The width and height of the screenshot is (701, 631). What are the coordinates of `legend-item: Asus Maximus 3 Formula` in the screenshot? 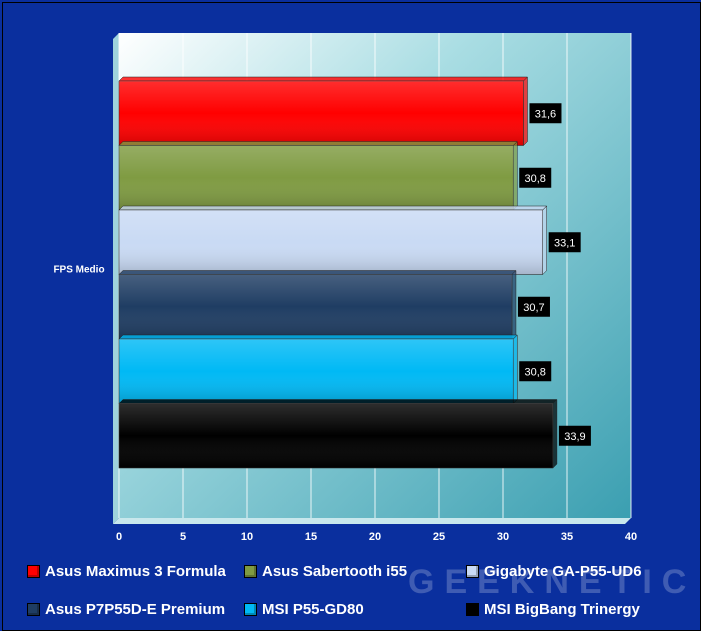 It's located at (126, 571).